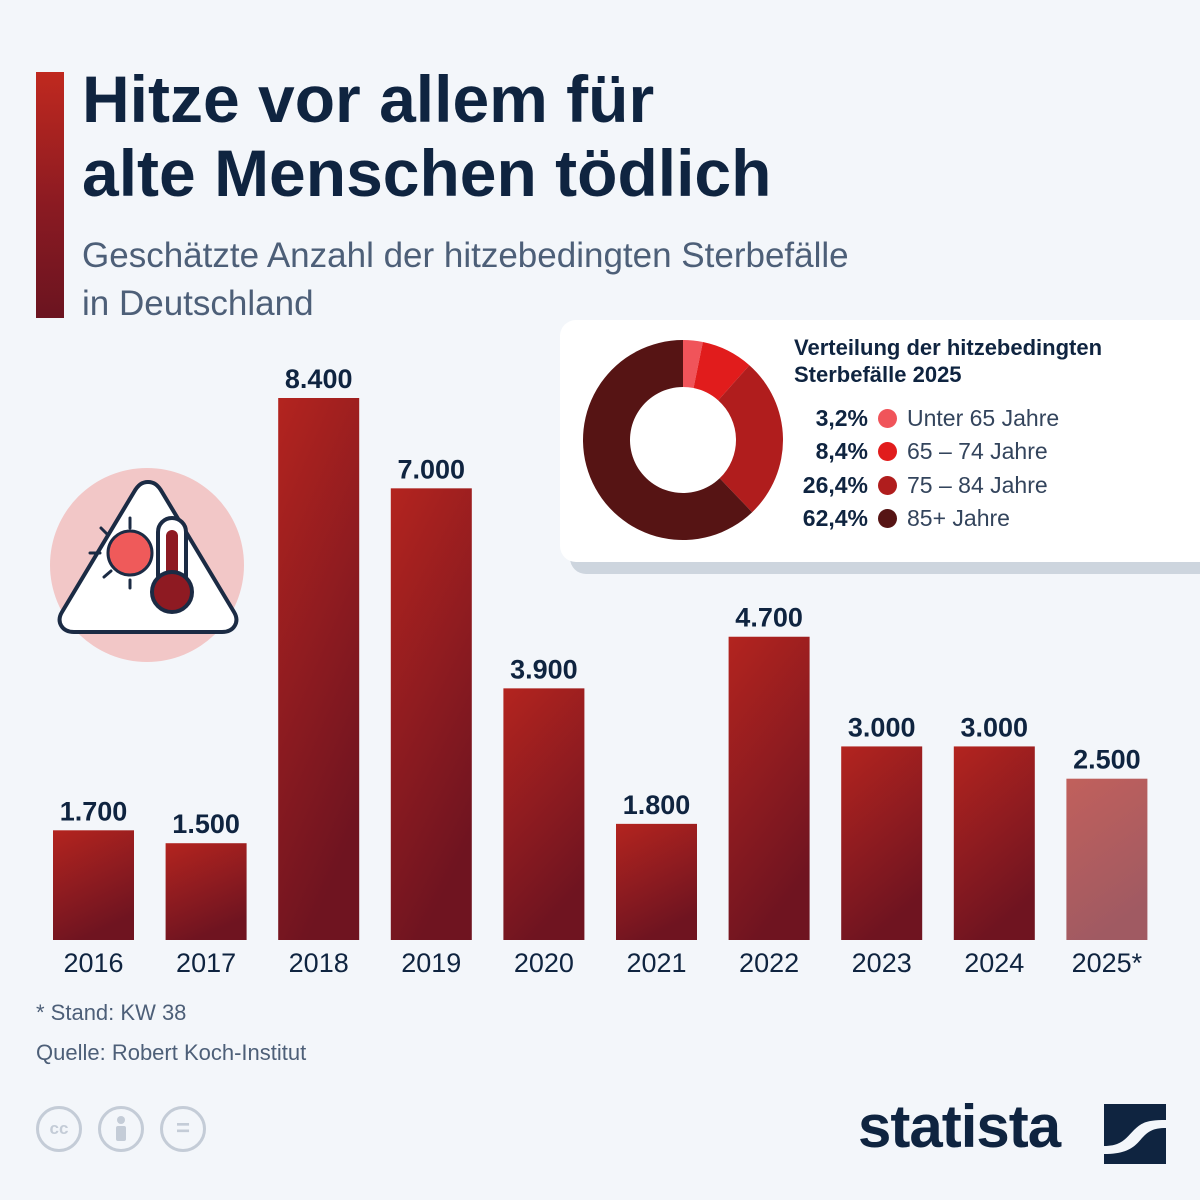 The image size is (1200, 1200). What do you see at coordinates (882, 843) in the screenshot?
I see `bar-2023` at bounding box center [882, 843].